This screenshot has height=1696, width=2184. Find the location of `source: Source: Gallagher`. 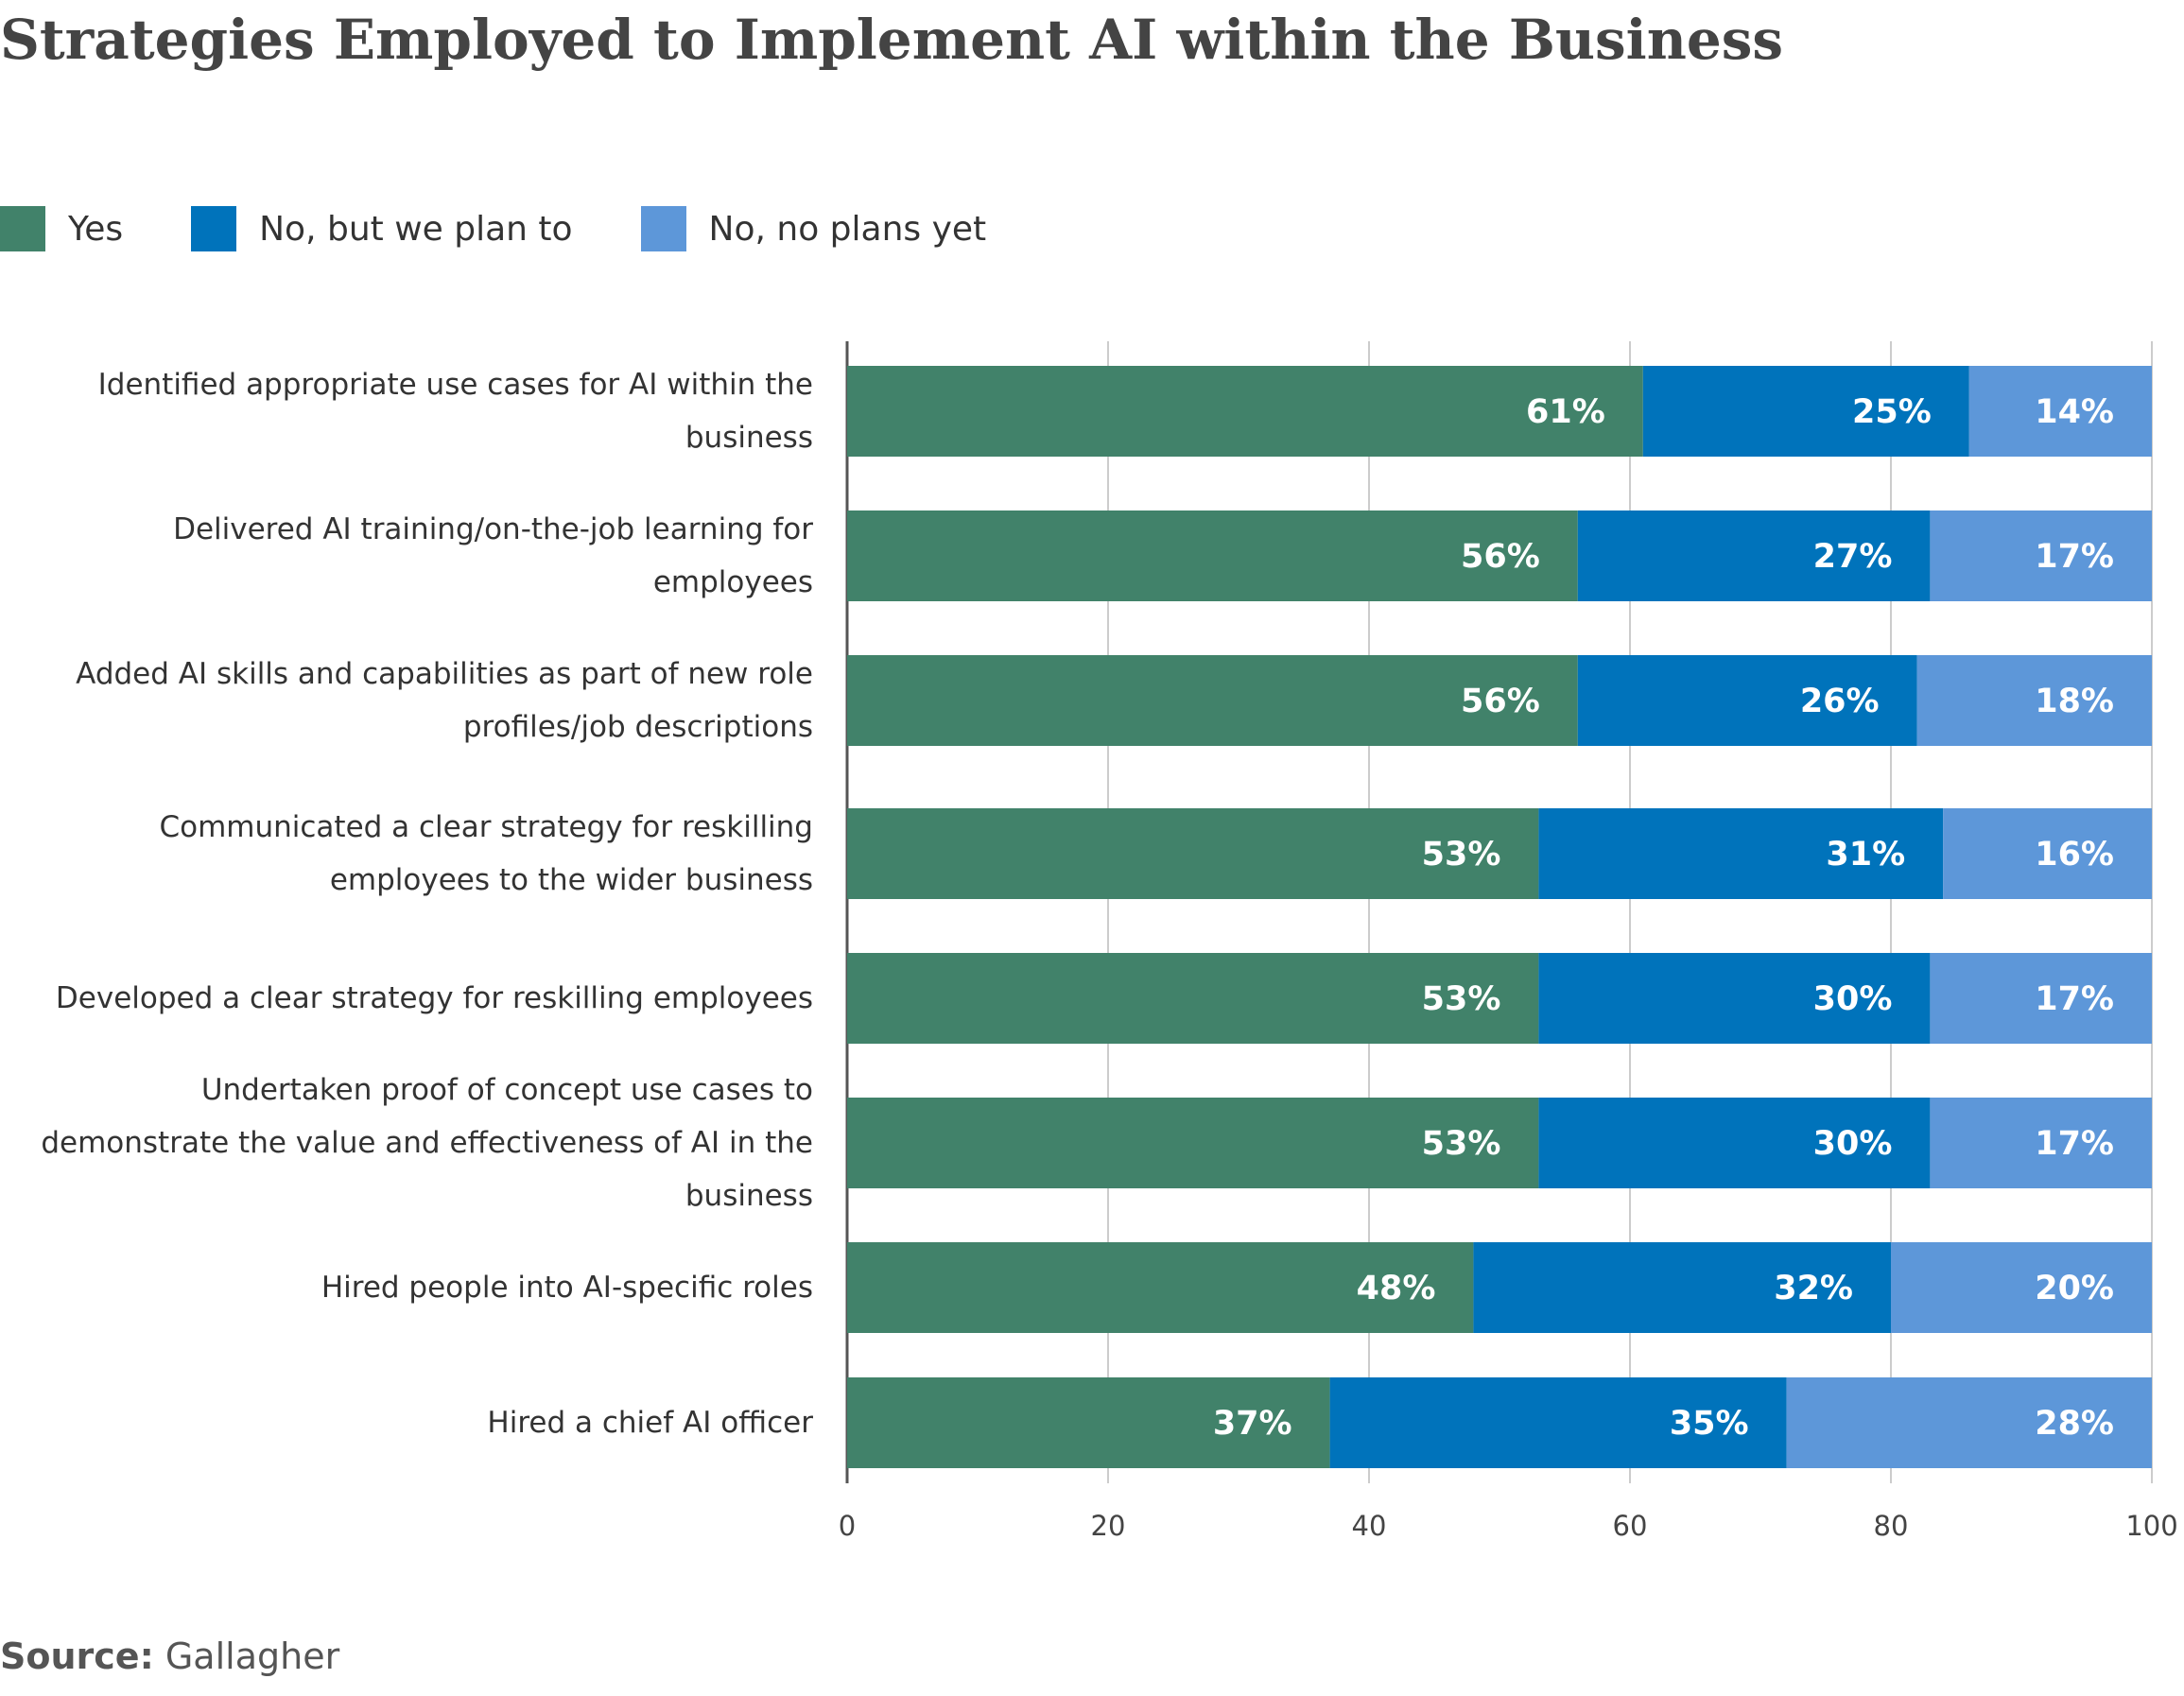

source: Source: Gallagher is located at coordinates (169, 1656).